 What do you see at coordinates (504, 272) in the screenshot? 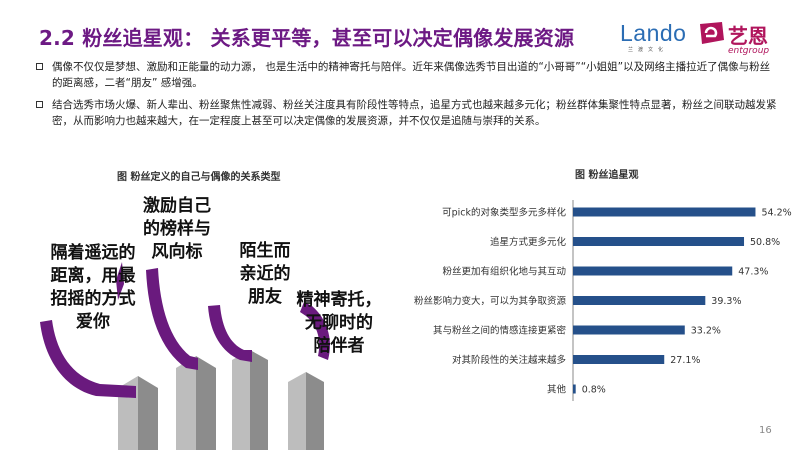
I see `category-label: 粉丝更加有组织化地与其互动` at bounding box center [504, 272].